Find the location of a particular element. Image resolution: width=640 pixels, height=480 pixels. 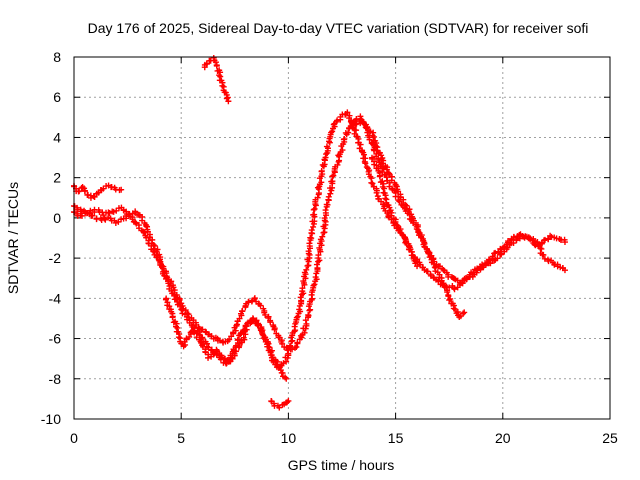

x-tick-label: 5 is located at coordinates (181, 438).